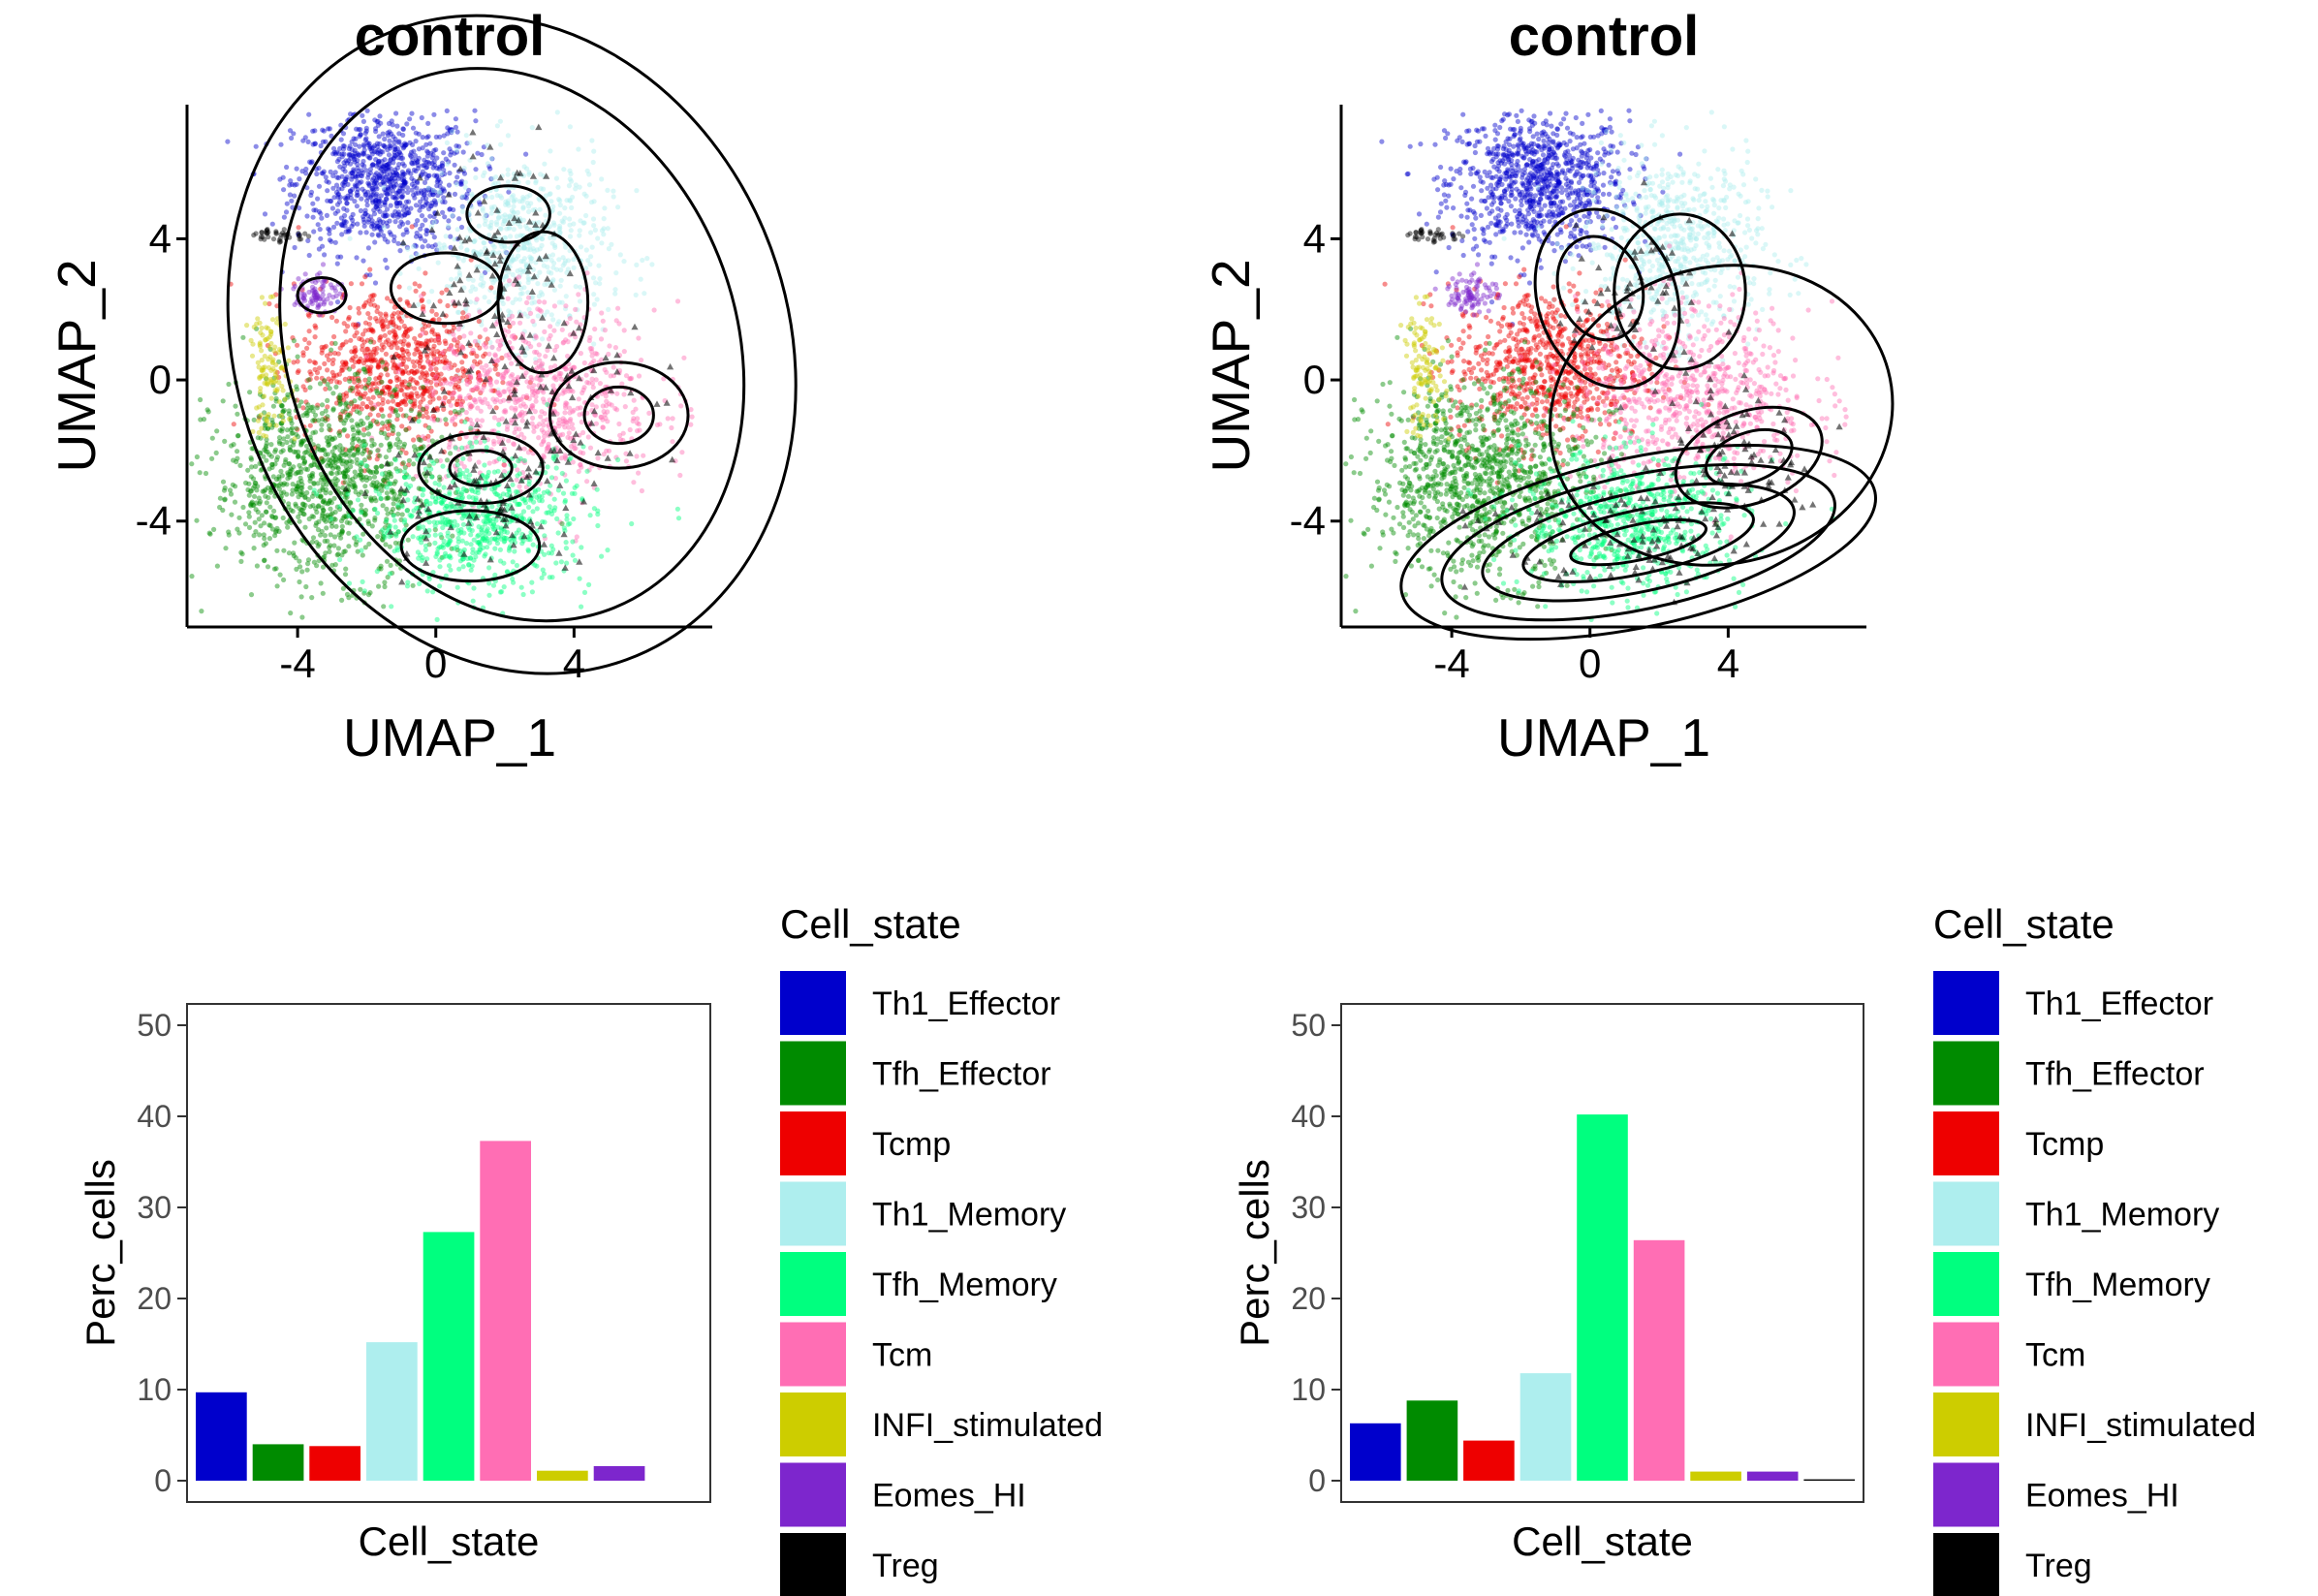  What do you see at coordinates (247, 326) in the screenshot?
I see `cell-point-INFI_stimulated` at bounding box center [247, 326].